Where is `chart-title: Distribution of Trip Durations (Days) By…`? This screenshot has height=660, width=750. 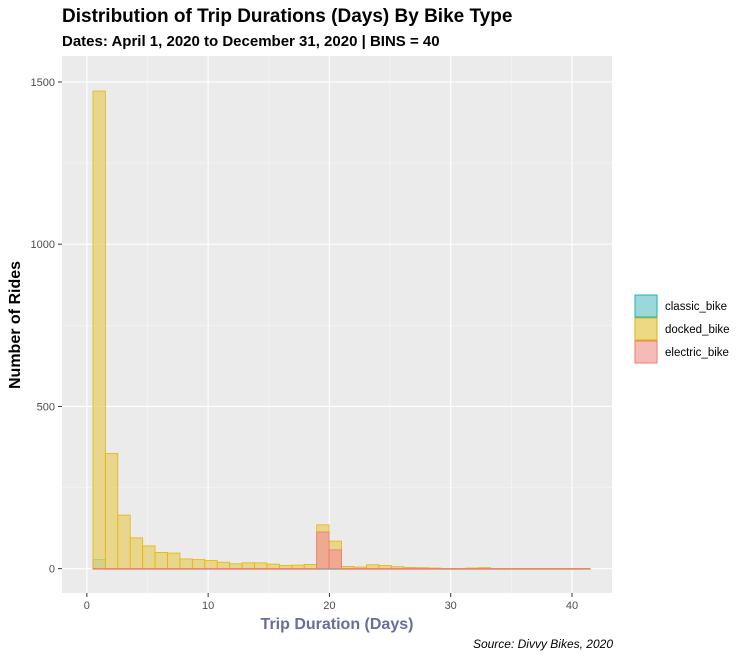 chart-title: Distribution of Trip Durations (Days) By… is located at coordinates (287, 16).